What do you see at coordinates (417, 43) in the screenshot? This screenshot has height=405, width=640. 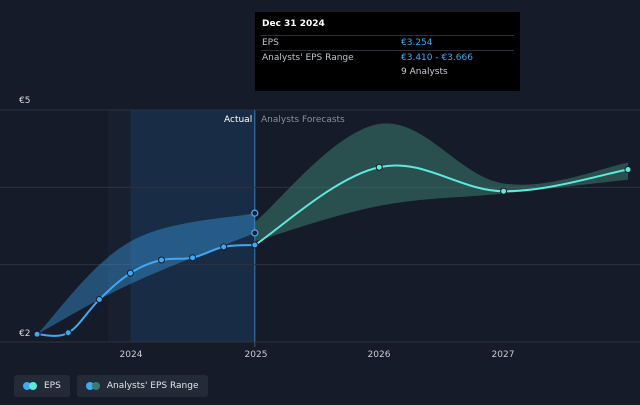 I see `tooltip-value-eps: €3.254` at bounding box center [417, 43].